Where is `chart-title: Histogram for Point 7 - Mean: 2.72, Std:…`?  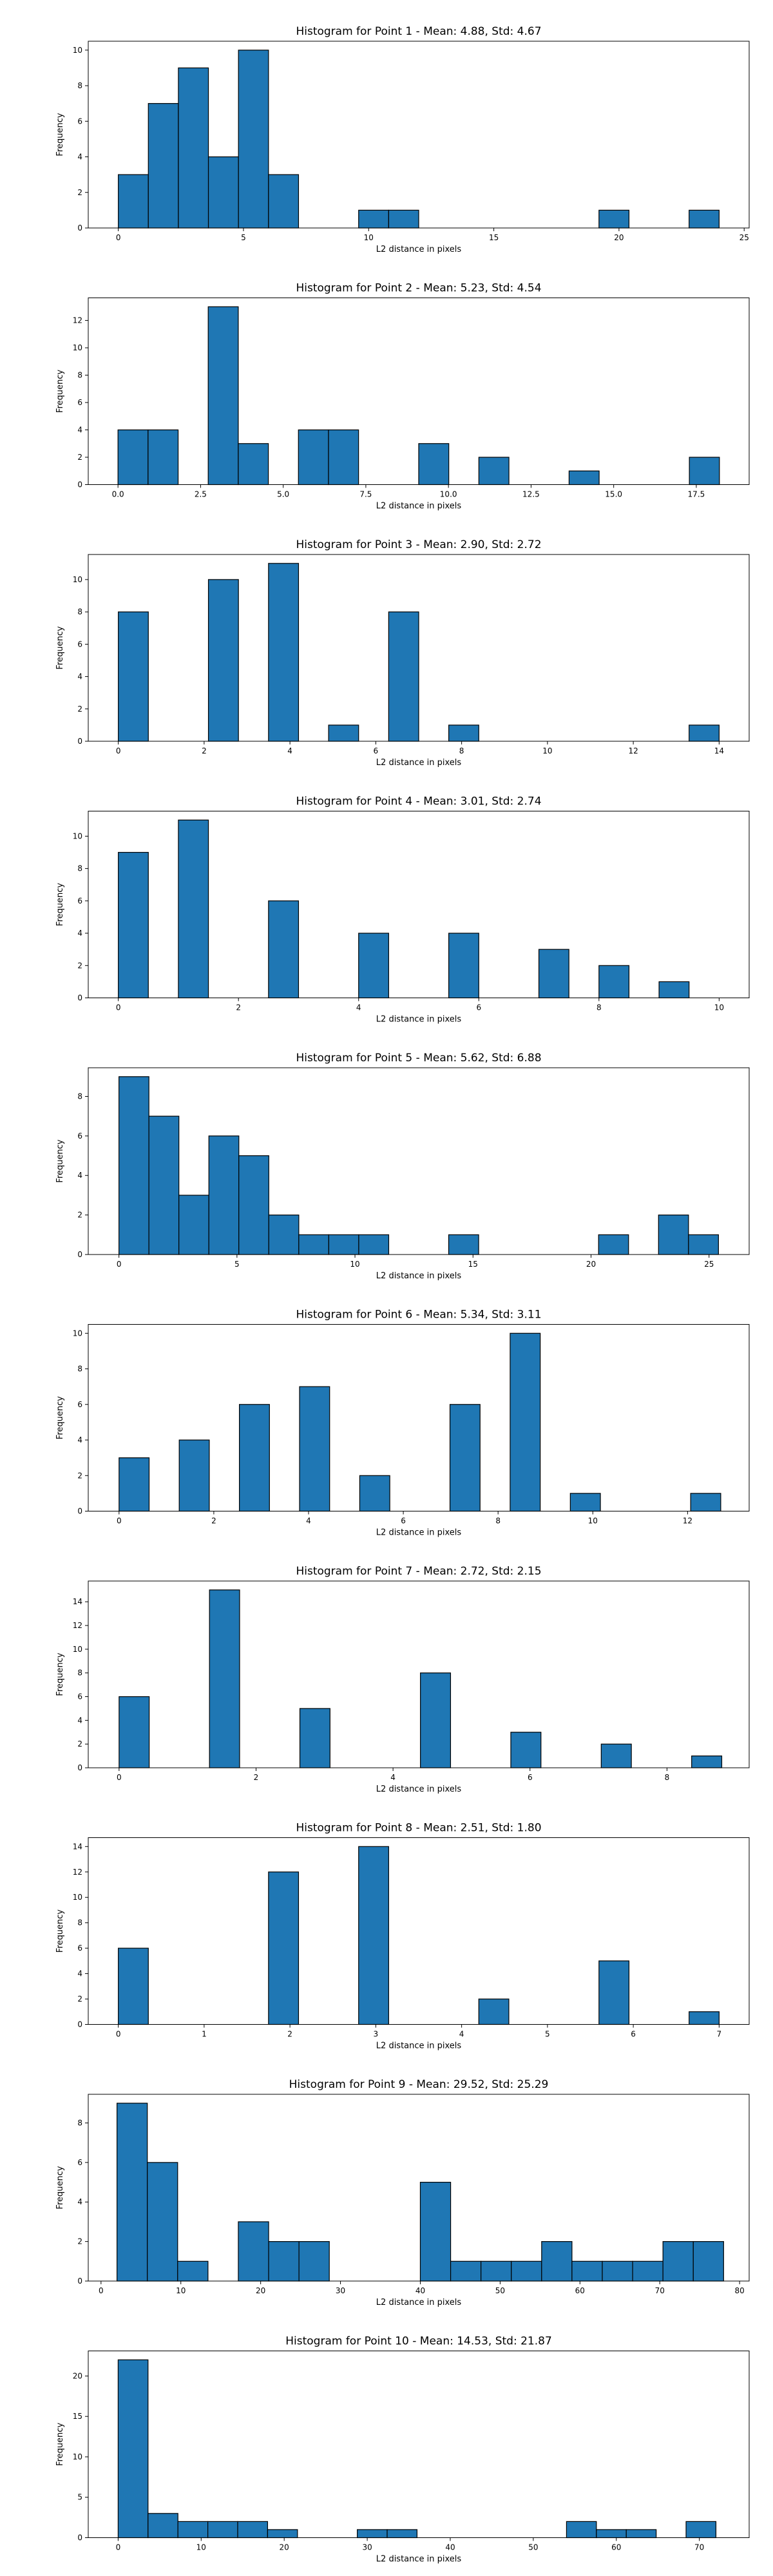
chart-title: Histogram for Point 7 - Mean: 2.72, Std:… is located at coordinates (418, 1572).